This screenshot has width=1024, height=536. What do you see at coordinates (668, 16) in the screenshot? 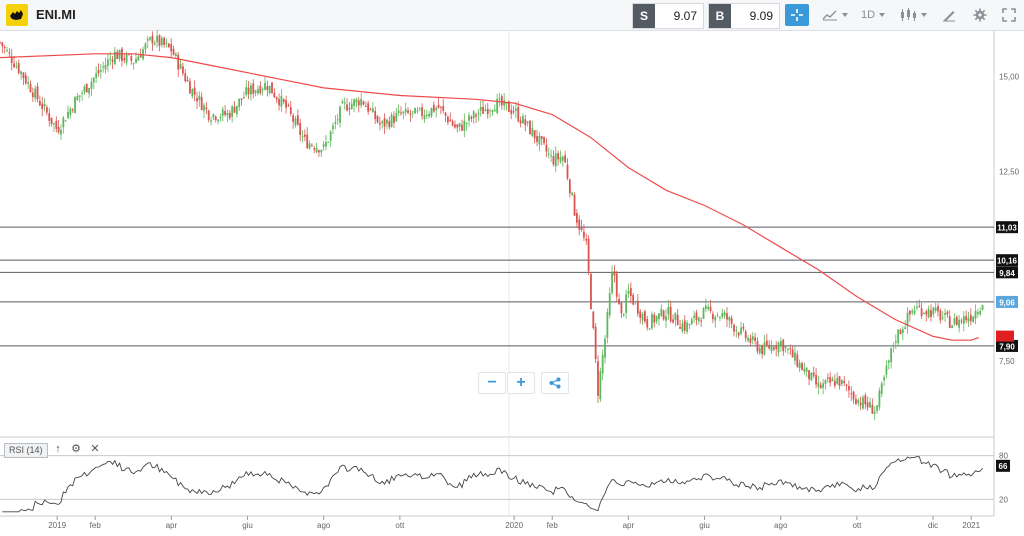
I see `sell-quote: S 9.07` at bounding box center [668, 16].